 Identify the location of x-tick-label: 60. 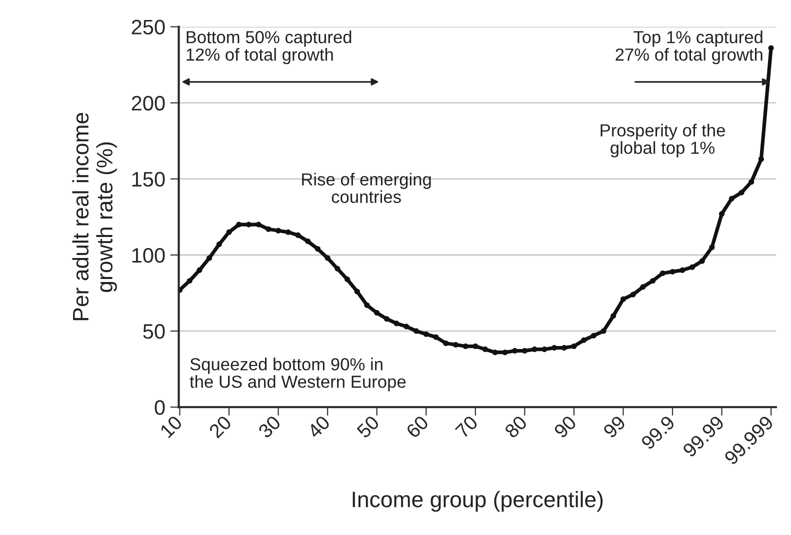
(417, 426).